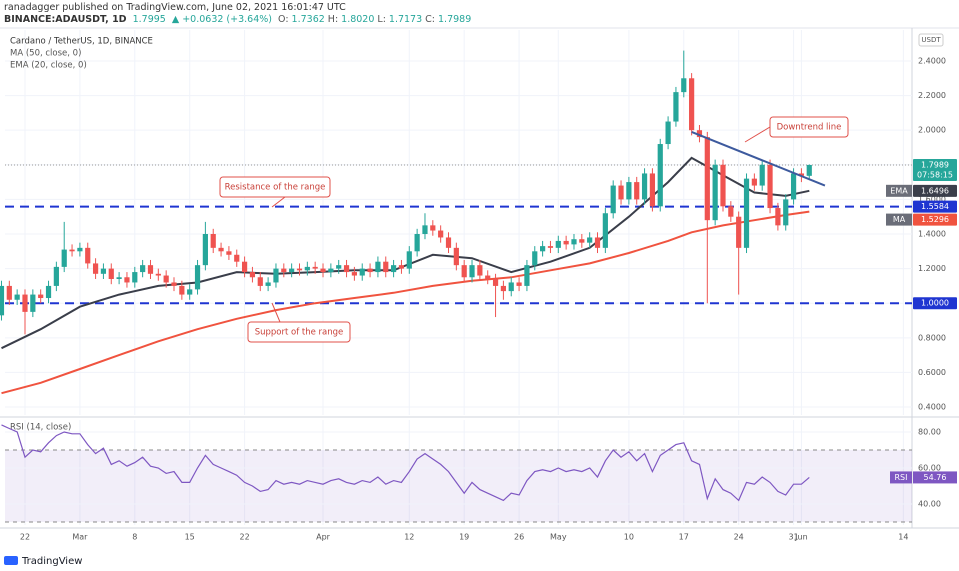  I want to click on annotation: Downtrend line, so click(809, 128).